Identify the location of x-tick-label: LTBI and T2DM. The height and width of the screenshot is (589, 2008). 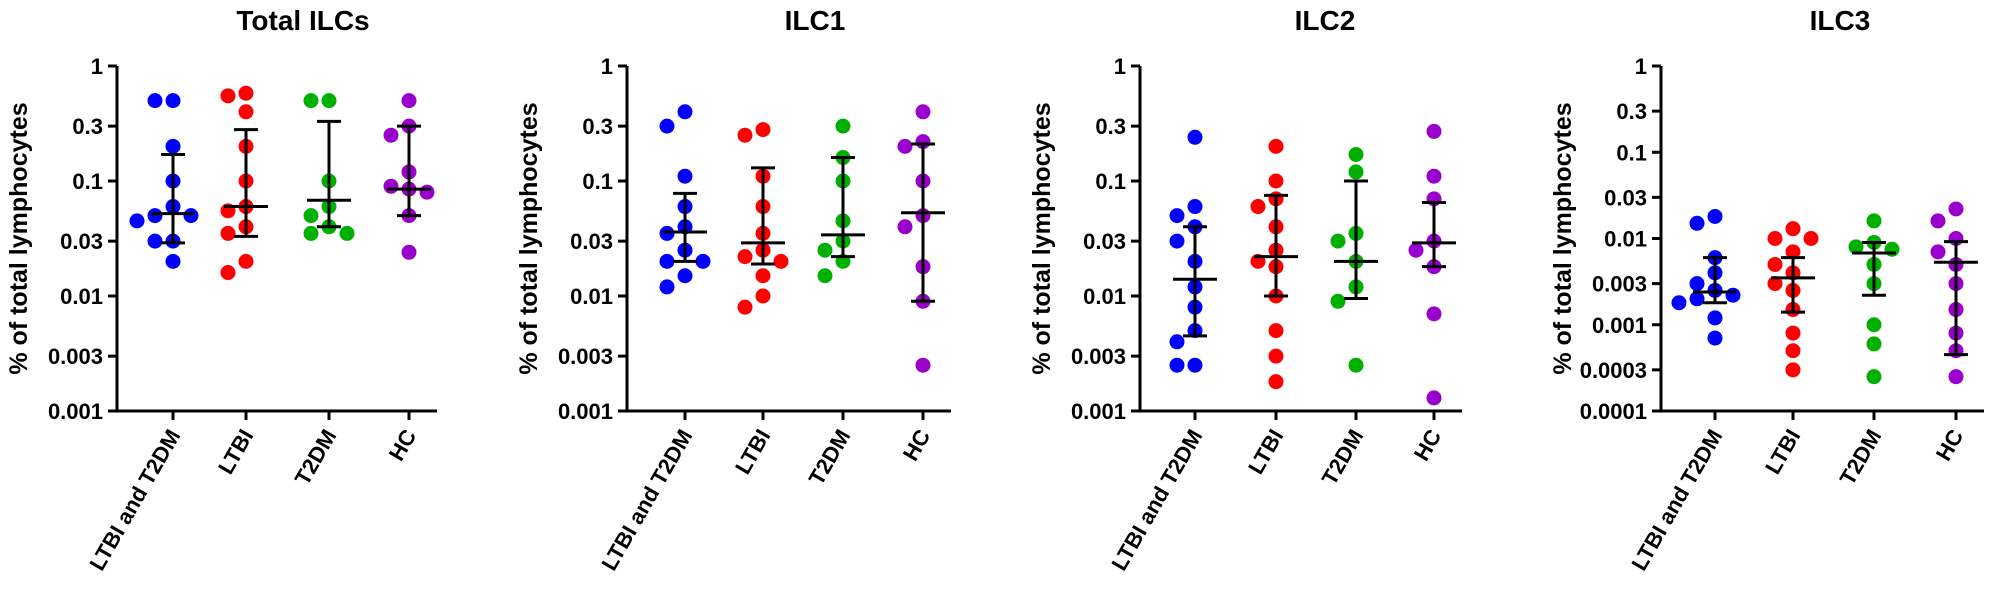
(646, 500).